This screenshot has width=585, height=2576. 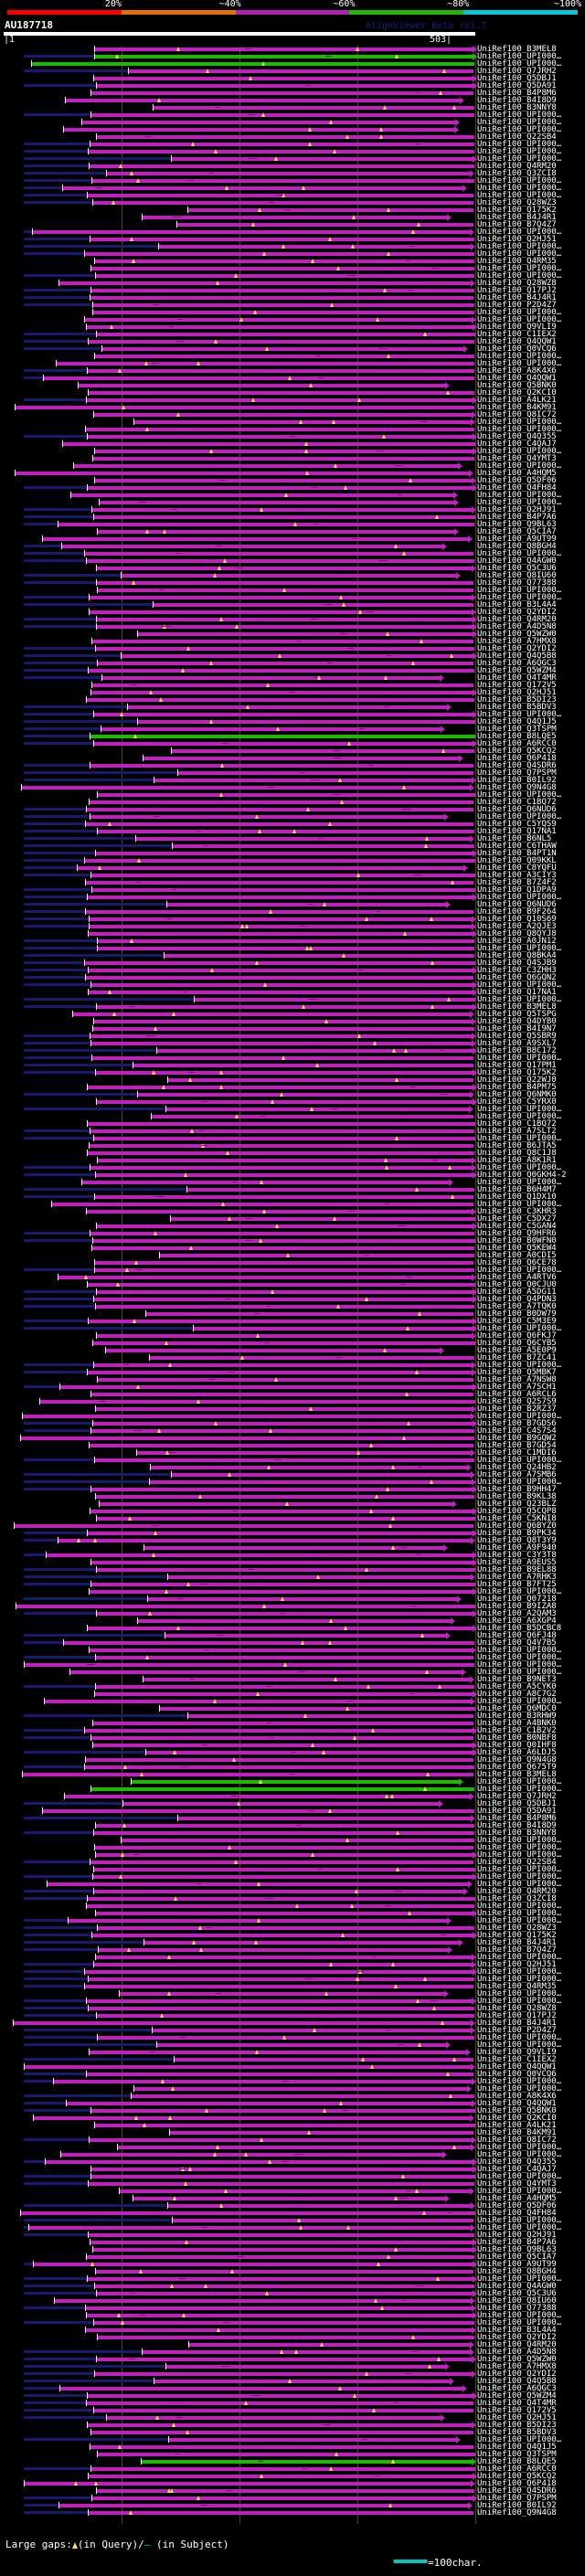 I want to click on alignment-row: UniRef100_B4J4R1, so click(x=293, y=1943).